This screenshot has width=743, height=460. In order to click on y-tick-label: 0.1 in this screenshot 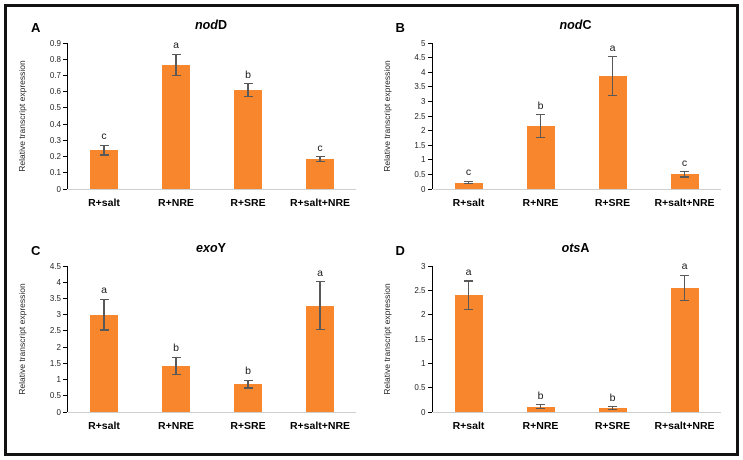, I will do `click(55, 173)`.